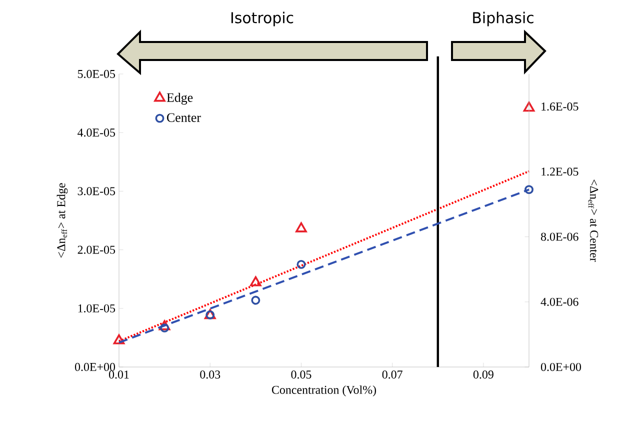 The height and width of the screenshot is (439, 642). What do you see at coordinates (97, 132) in the screenshot?
I see `y-tick-label: 4.0E-05` at bounding box center [97, 132].